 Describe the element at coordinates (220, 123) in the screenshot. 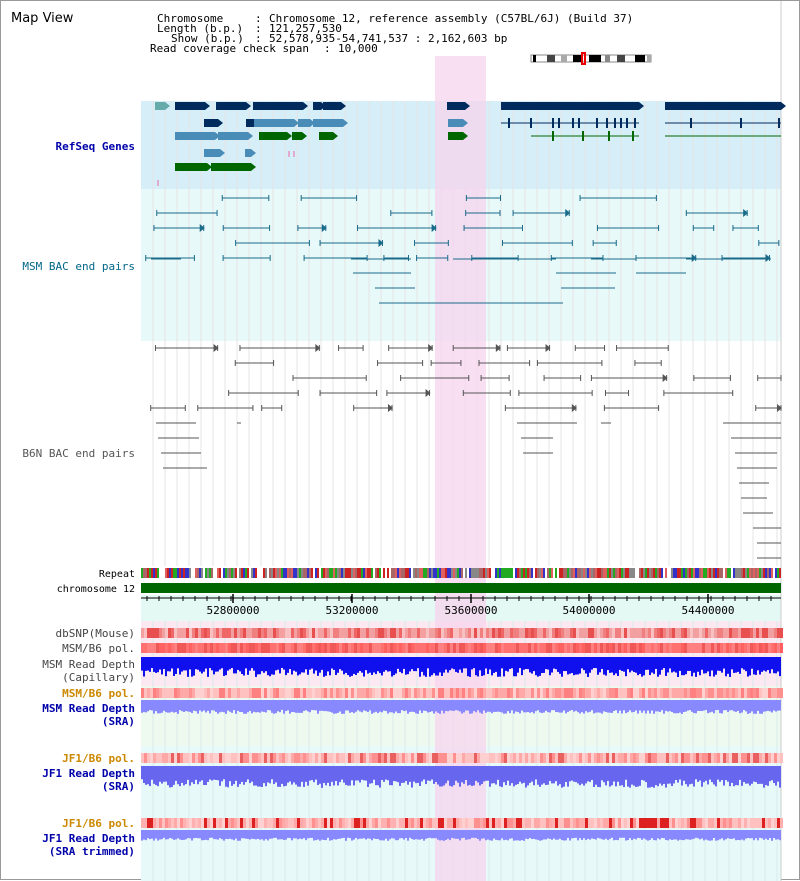

I see `gene-arrow` at that location.